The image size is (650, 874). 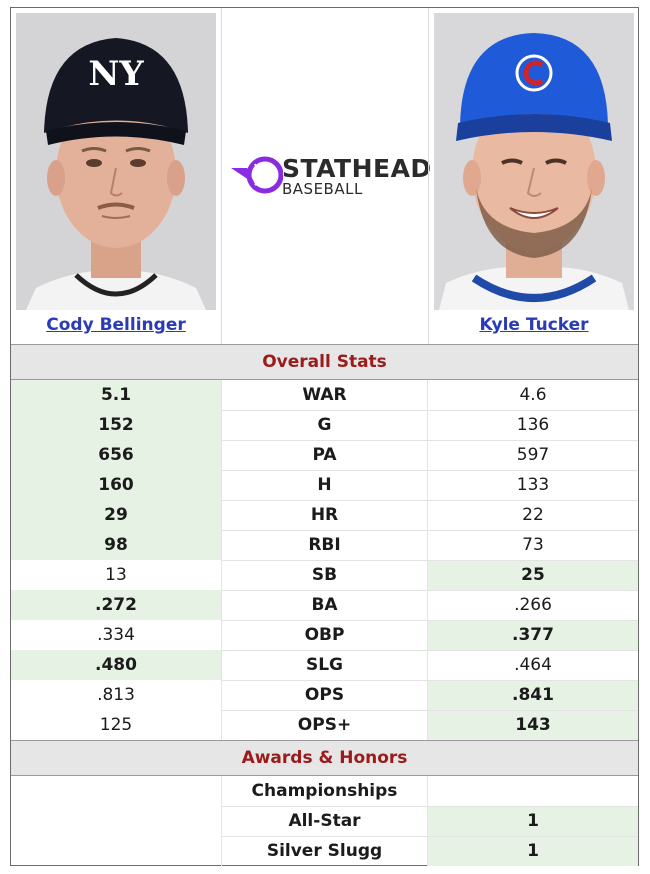 I want to click on stat-row-g: 152 G 136, so click(x=324, y=425).